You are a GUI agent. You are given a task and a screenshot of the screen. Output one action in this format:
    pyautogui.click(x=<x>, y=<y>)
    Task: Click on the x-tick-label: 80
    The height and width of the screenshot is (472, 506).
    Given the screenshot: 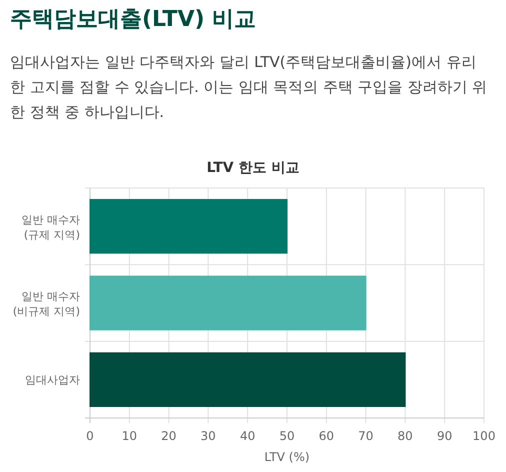 What is the action you would take?
    pyautogui.click(x=405, y=436)
    